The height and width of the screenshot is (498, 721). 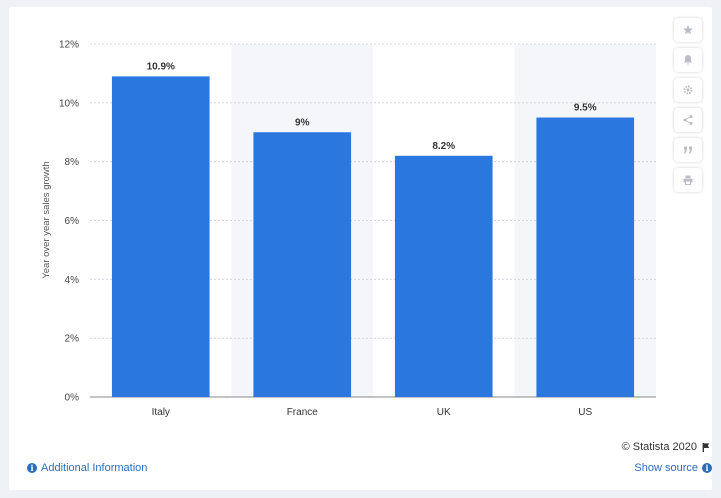 I want to click on gear-icon, so click(x=688, y=90).